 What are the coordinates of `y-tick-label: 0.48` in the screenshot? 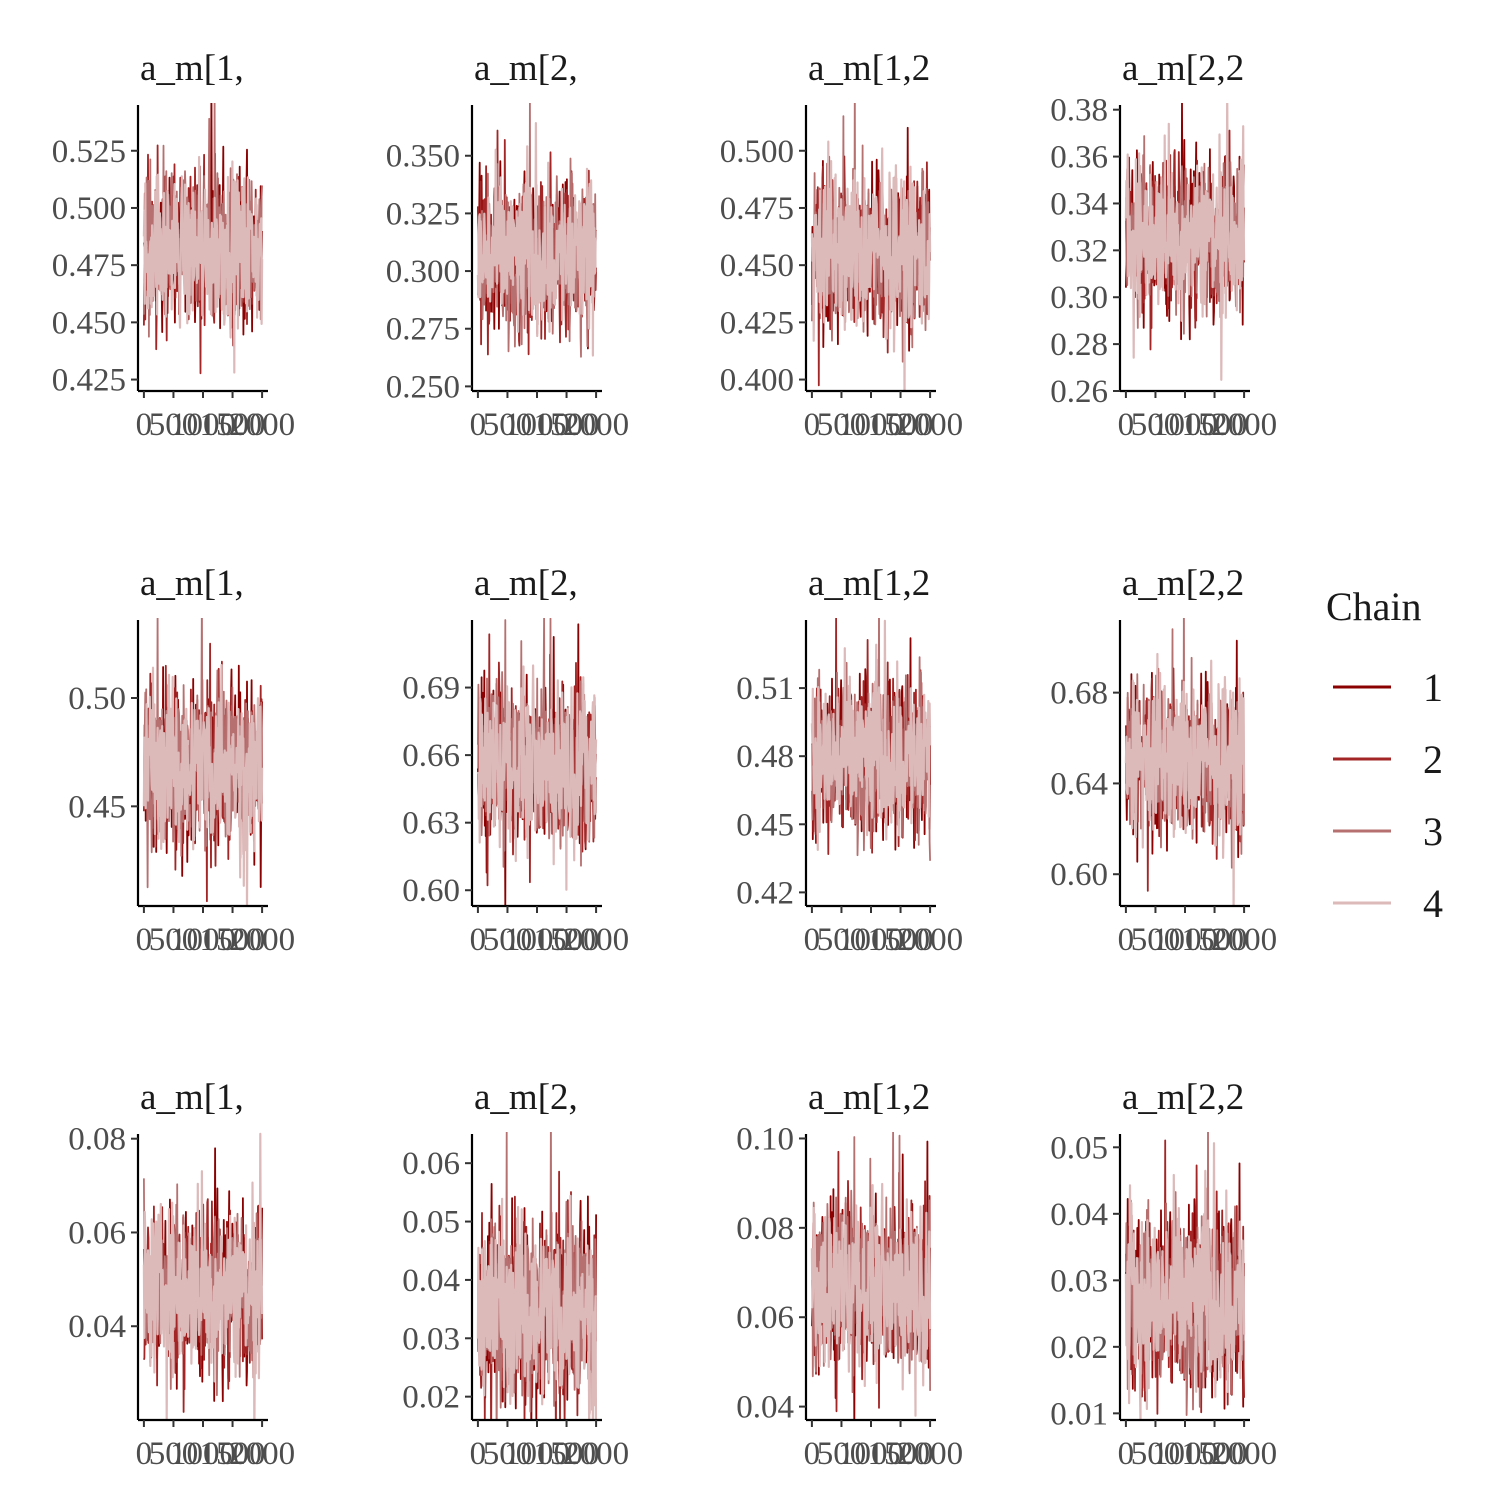 It's located at (765, 757).